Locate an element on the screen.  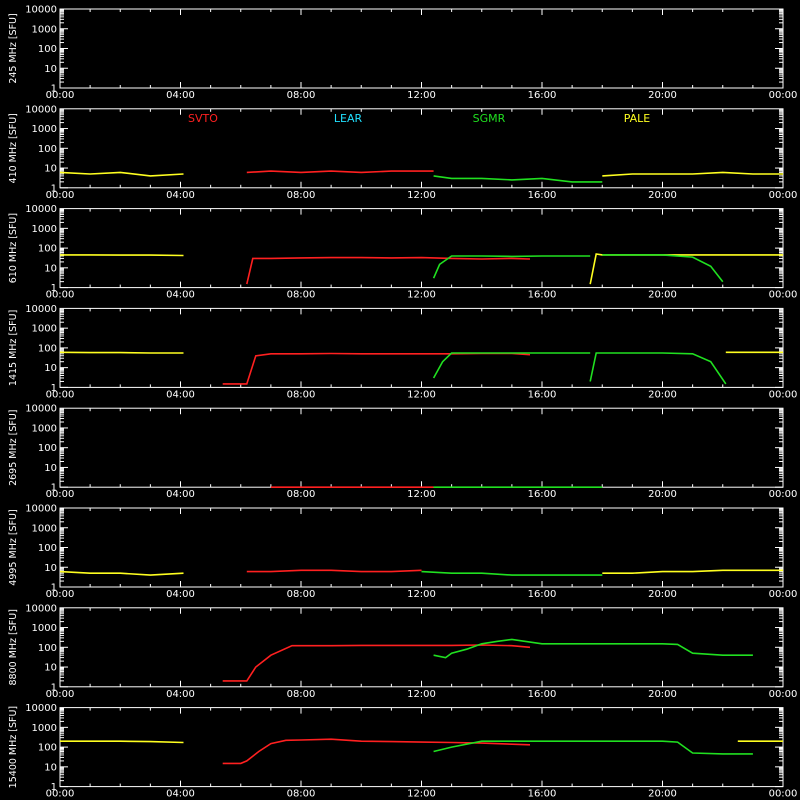
y-axis-label: 245 MHz [SFU] is located at coordinates (13, 48).